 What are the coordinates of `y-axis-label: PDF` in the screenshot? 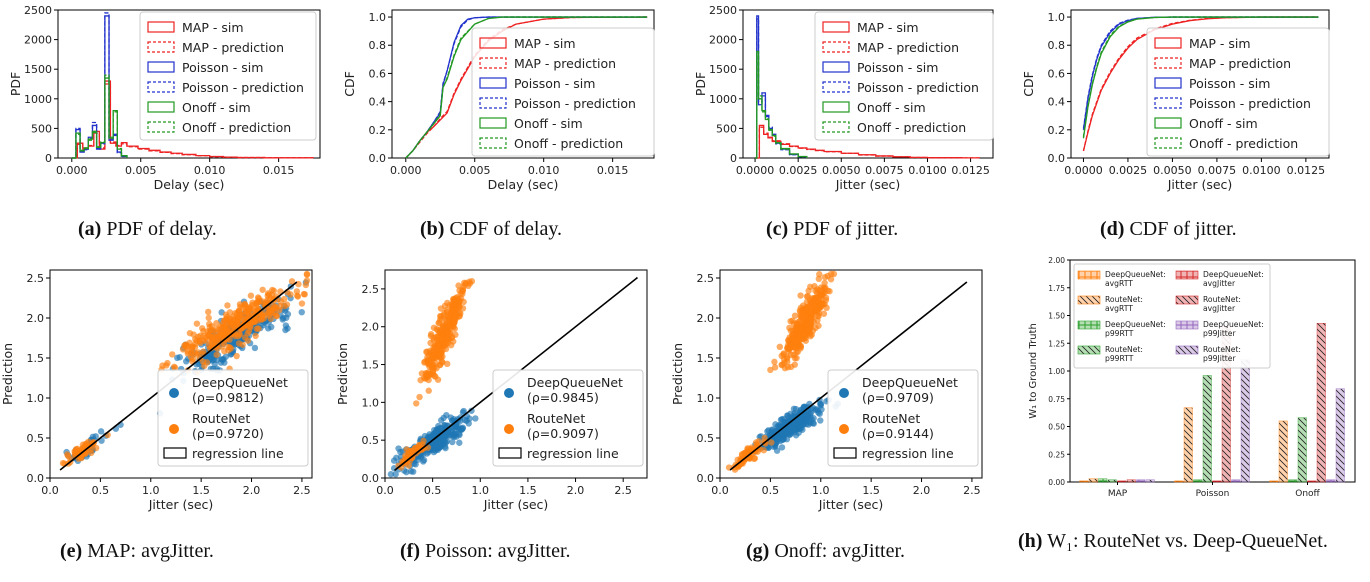 It's located at (700, 84).